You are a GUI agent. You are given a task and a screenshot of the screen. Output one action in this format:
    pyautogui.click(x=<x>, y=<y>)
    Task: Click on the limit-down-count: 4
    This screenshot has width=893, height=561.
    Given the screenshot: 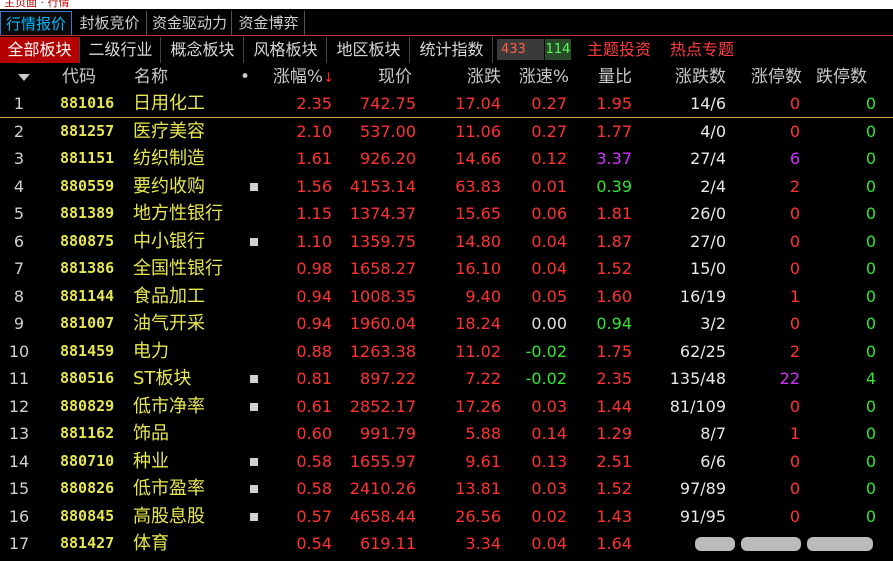 What is the action you would take?
    pyautogui.click(x=870, y=378)
    